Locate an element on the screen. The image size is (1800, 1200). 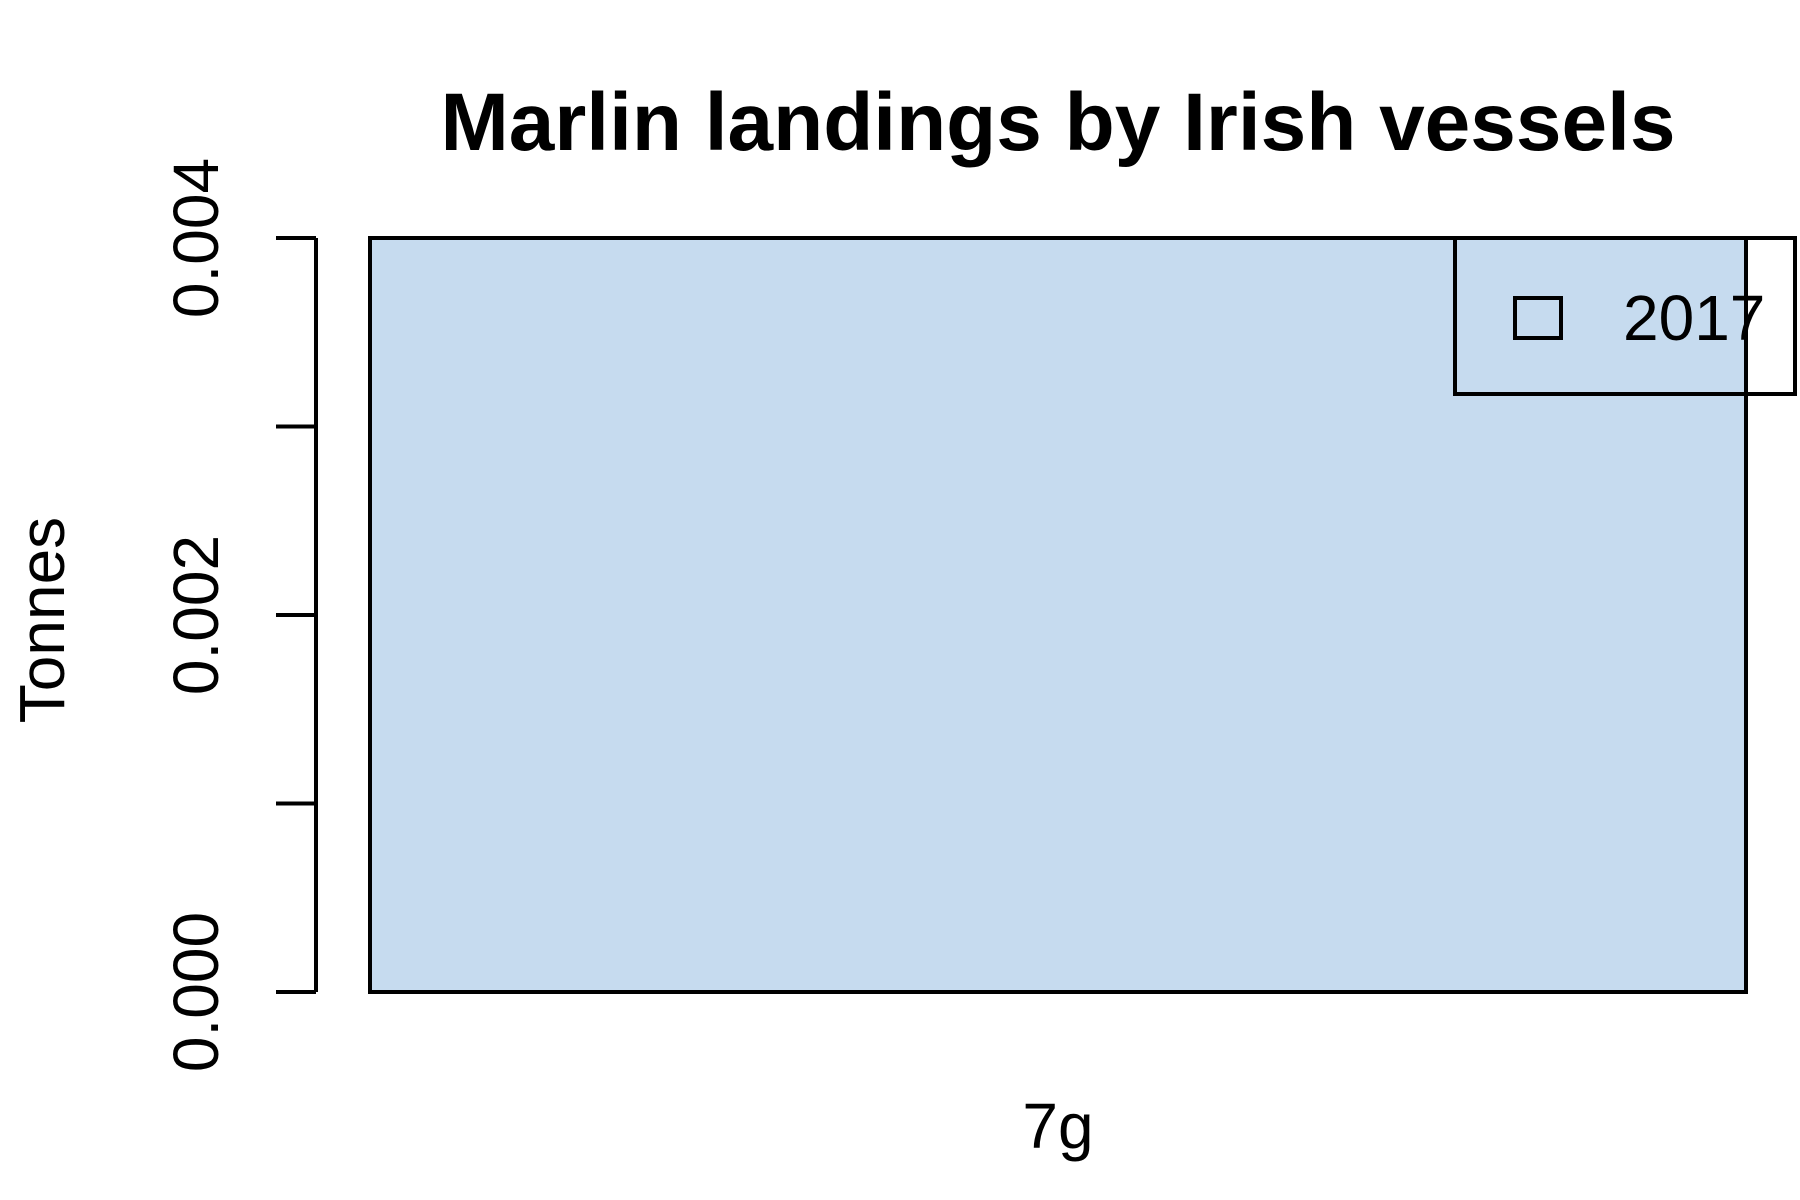
legend-box is located at coordinates (1625, 316).